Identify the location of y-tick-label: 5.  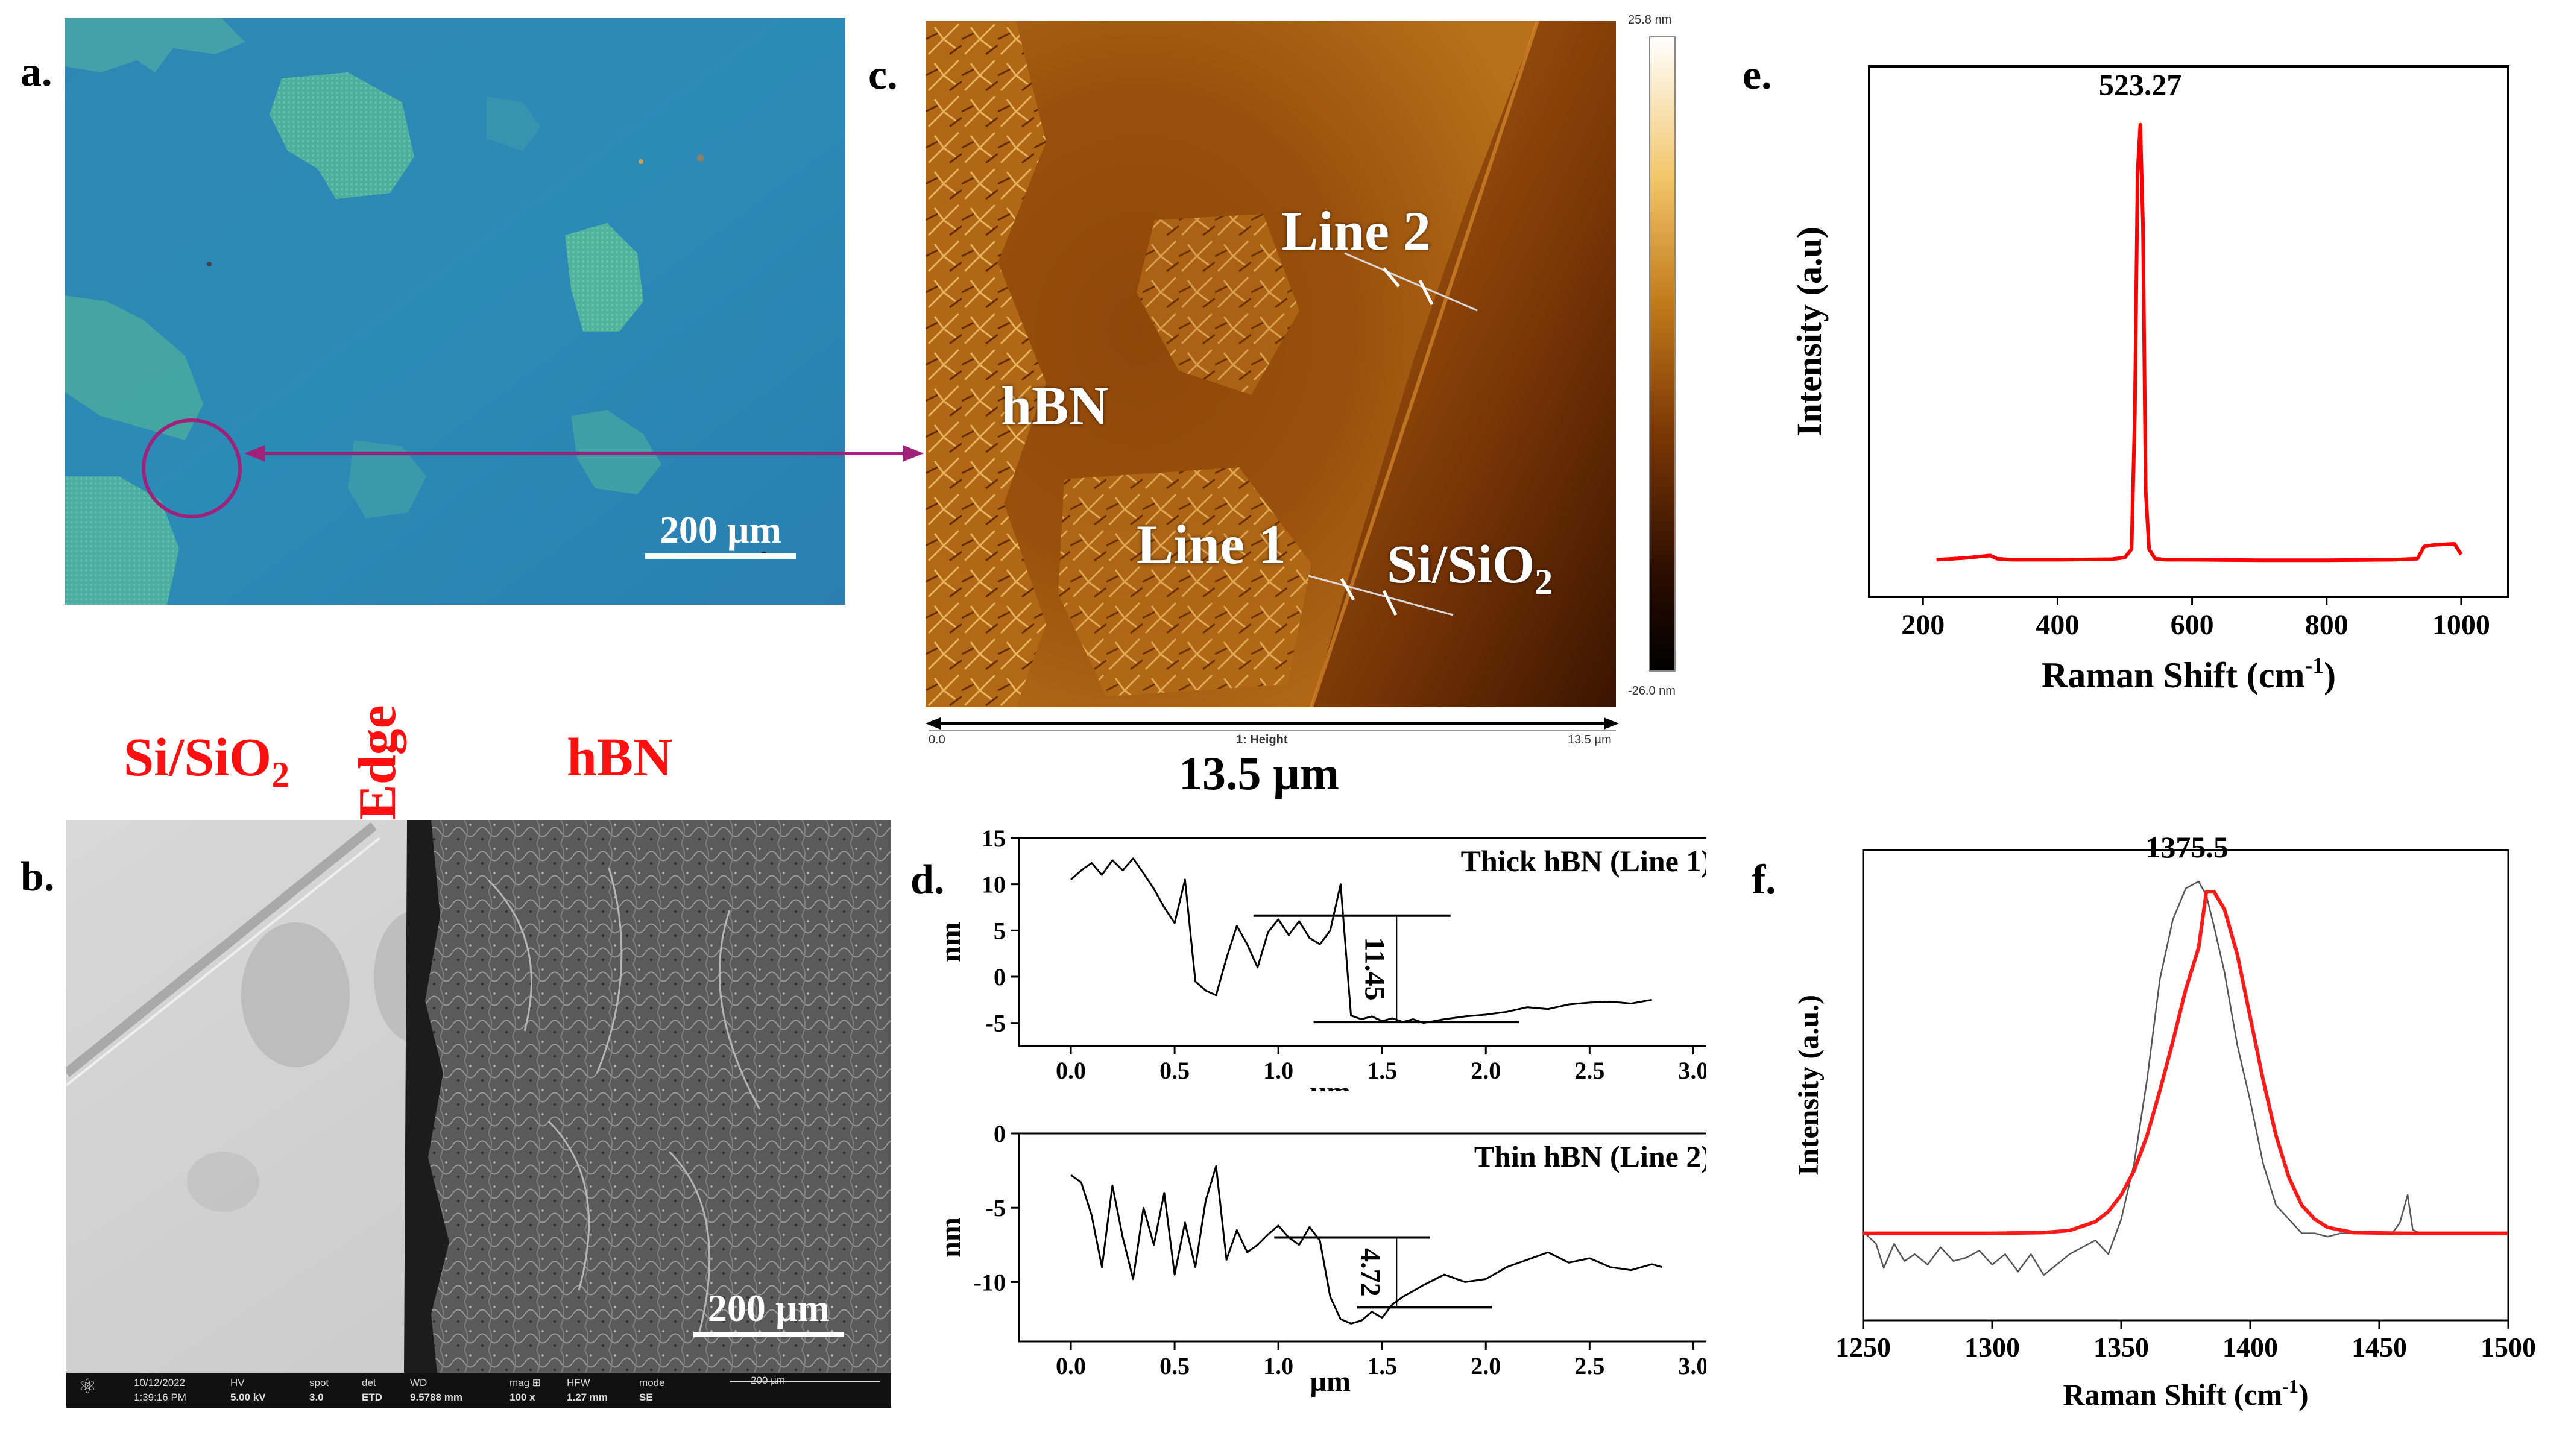
(1000, 931).